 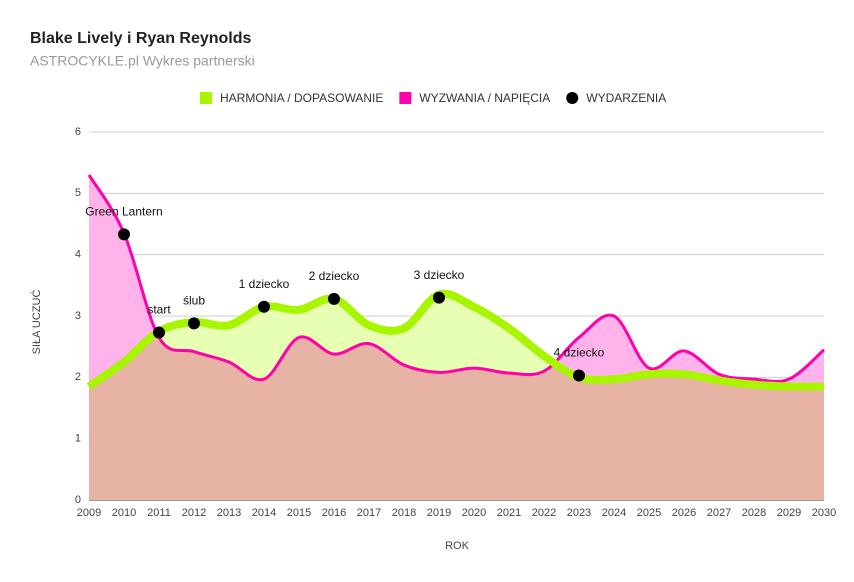 I want to click on x-tick-label: 2026, so click(x=684, y=513).